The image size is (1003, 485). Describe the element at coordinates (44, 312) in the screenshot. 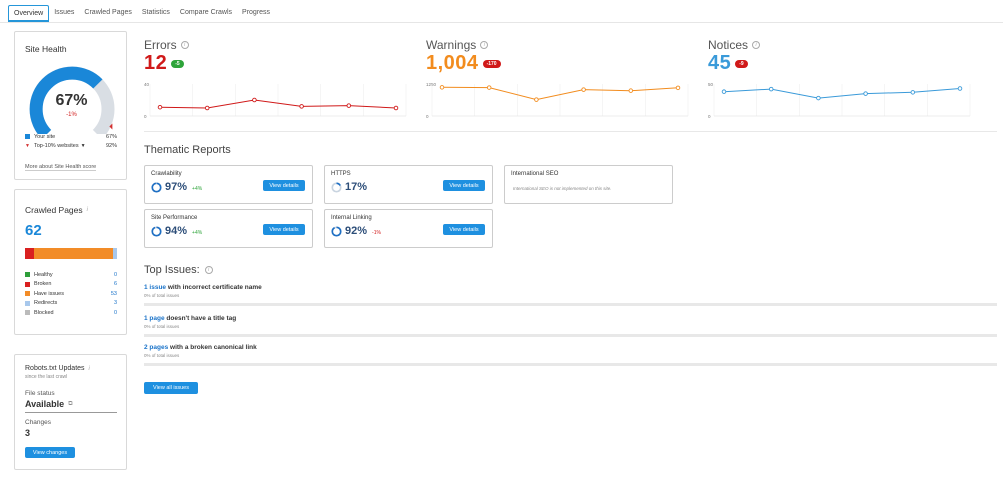

I see `legend-label: Blocked` at that location.